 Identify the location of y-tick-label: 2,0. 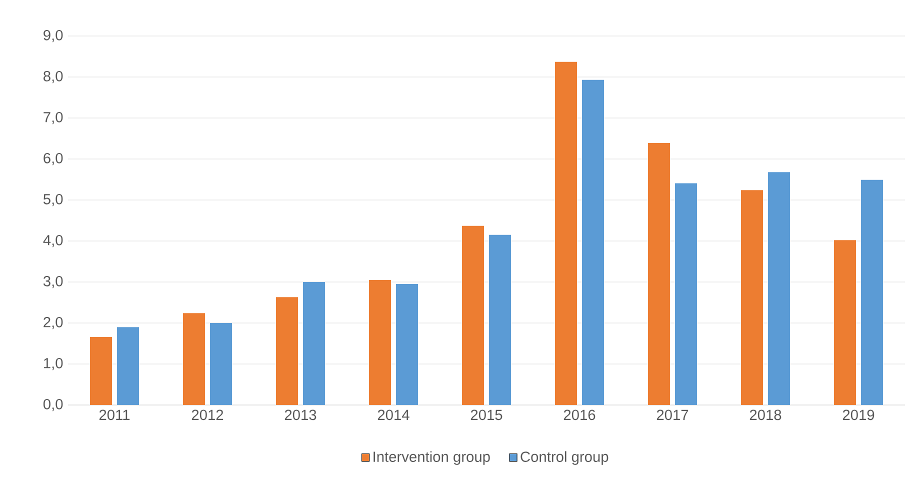
(53, 323).